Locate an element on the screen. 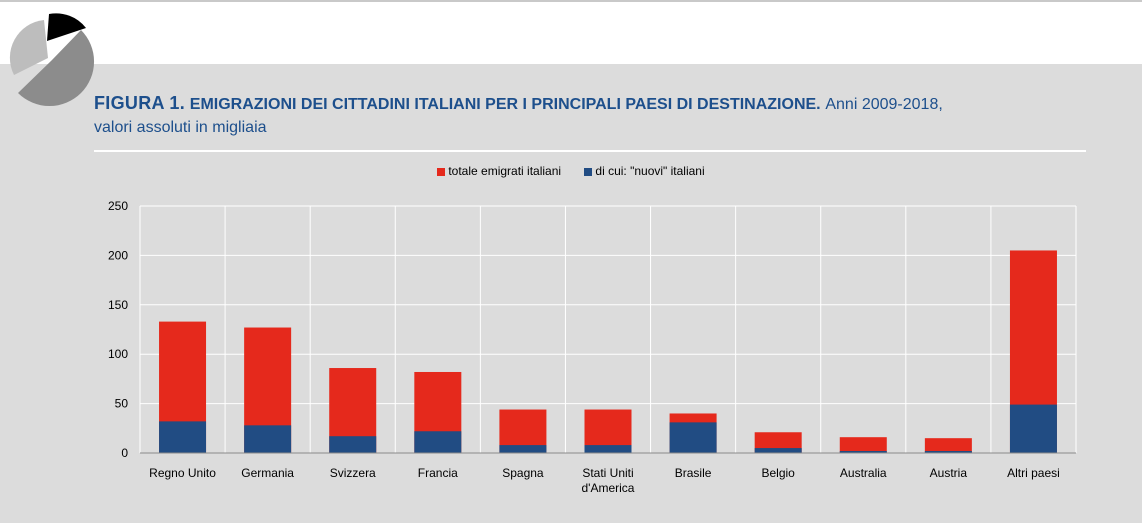 This screenshot has width=1142, height=523. legend-label-total: totale emigrati italiani is located at coordinates (505, 171).